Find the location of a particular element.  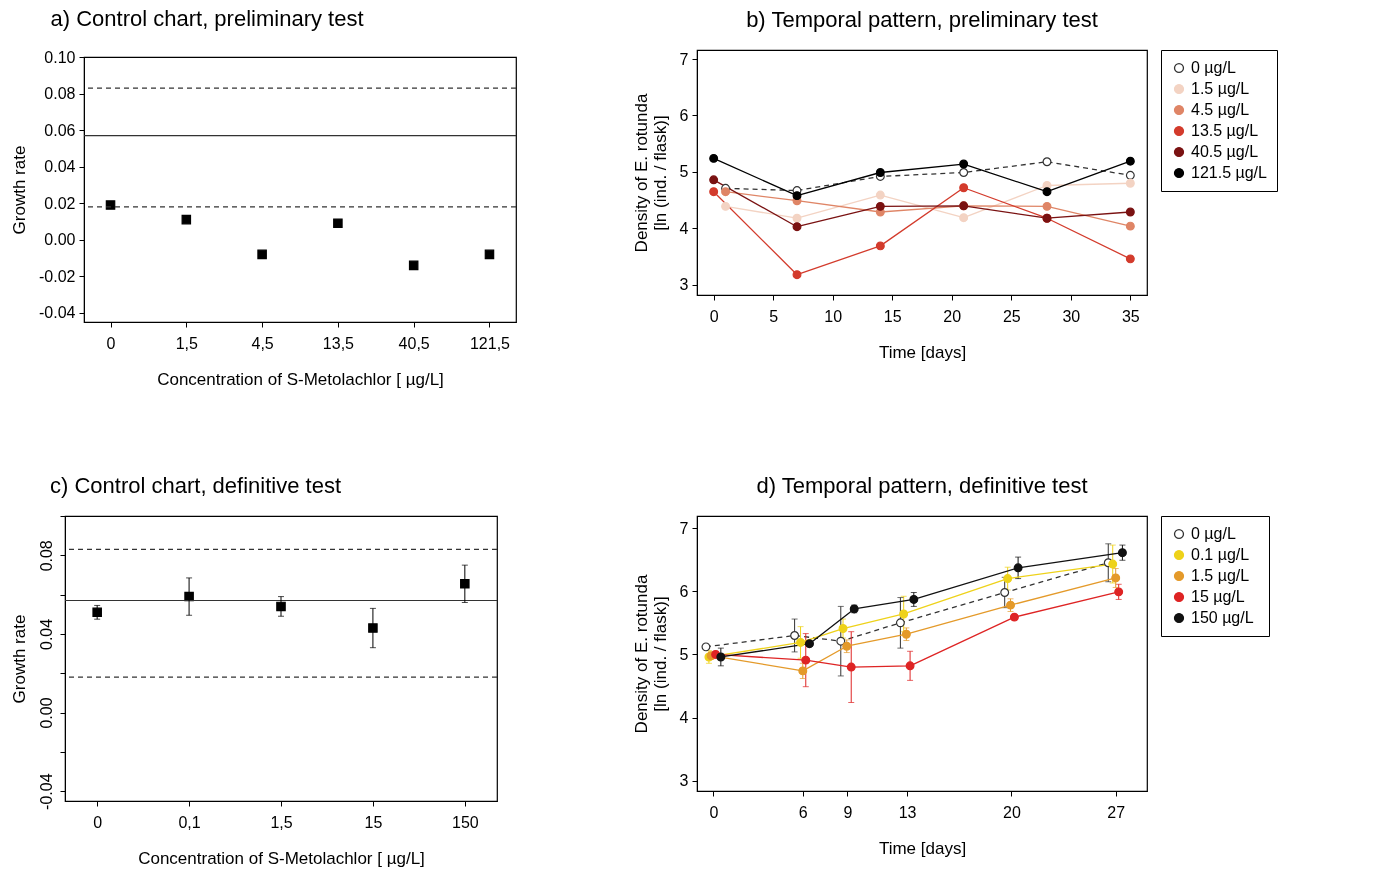

chart-title: a) Control chart, preliminary test is located at coordinates (207, 18).